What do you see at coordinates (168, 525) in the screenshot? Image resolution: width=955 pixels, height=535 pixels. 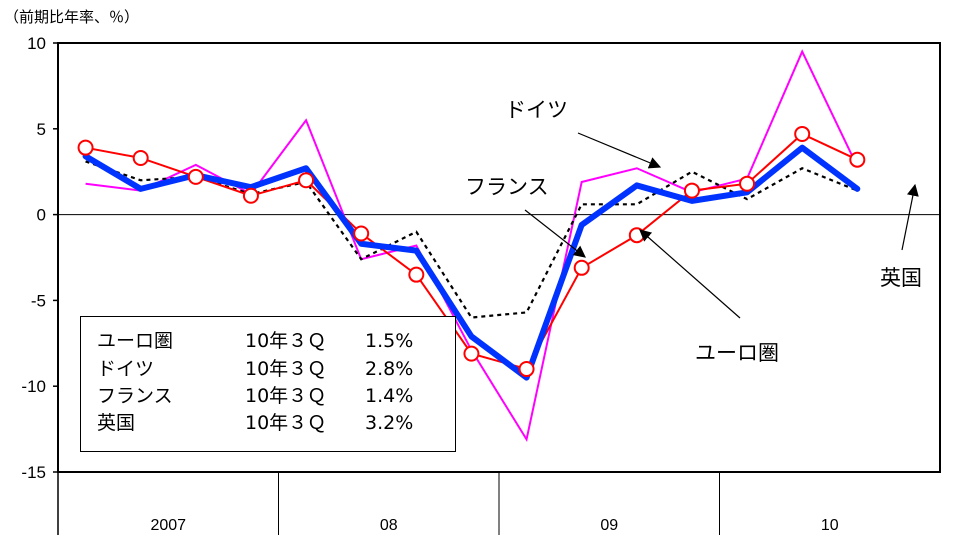 I see `x-group-label: 2007` at bounding box center [168, 525].